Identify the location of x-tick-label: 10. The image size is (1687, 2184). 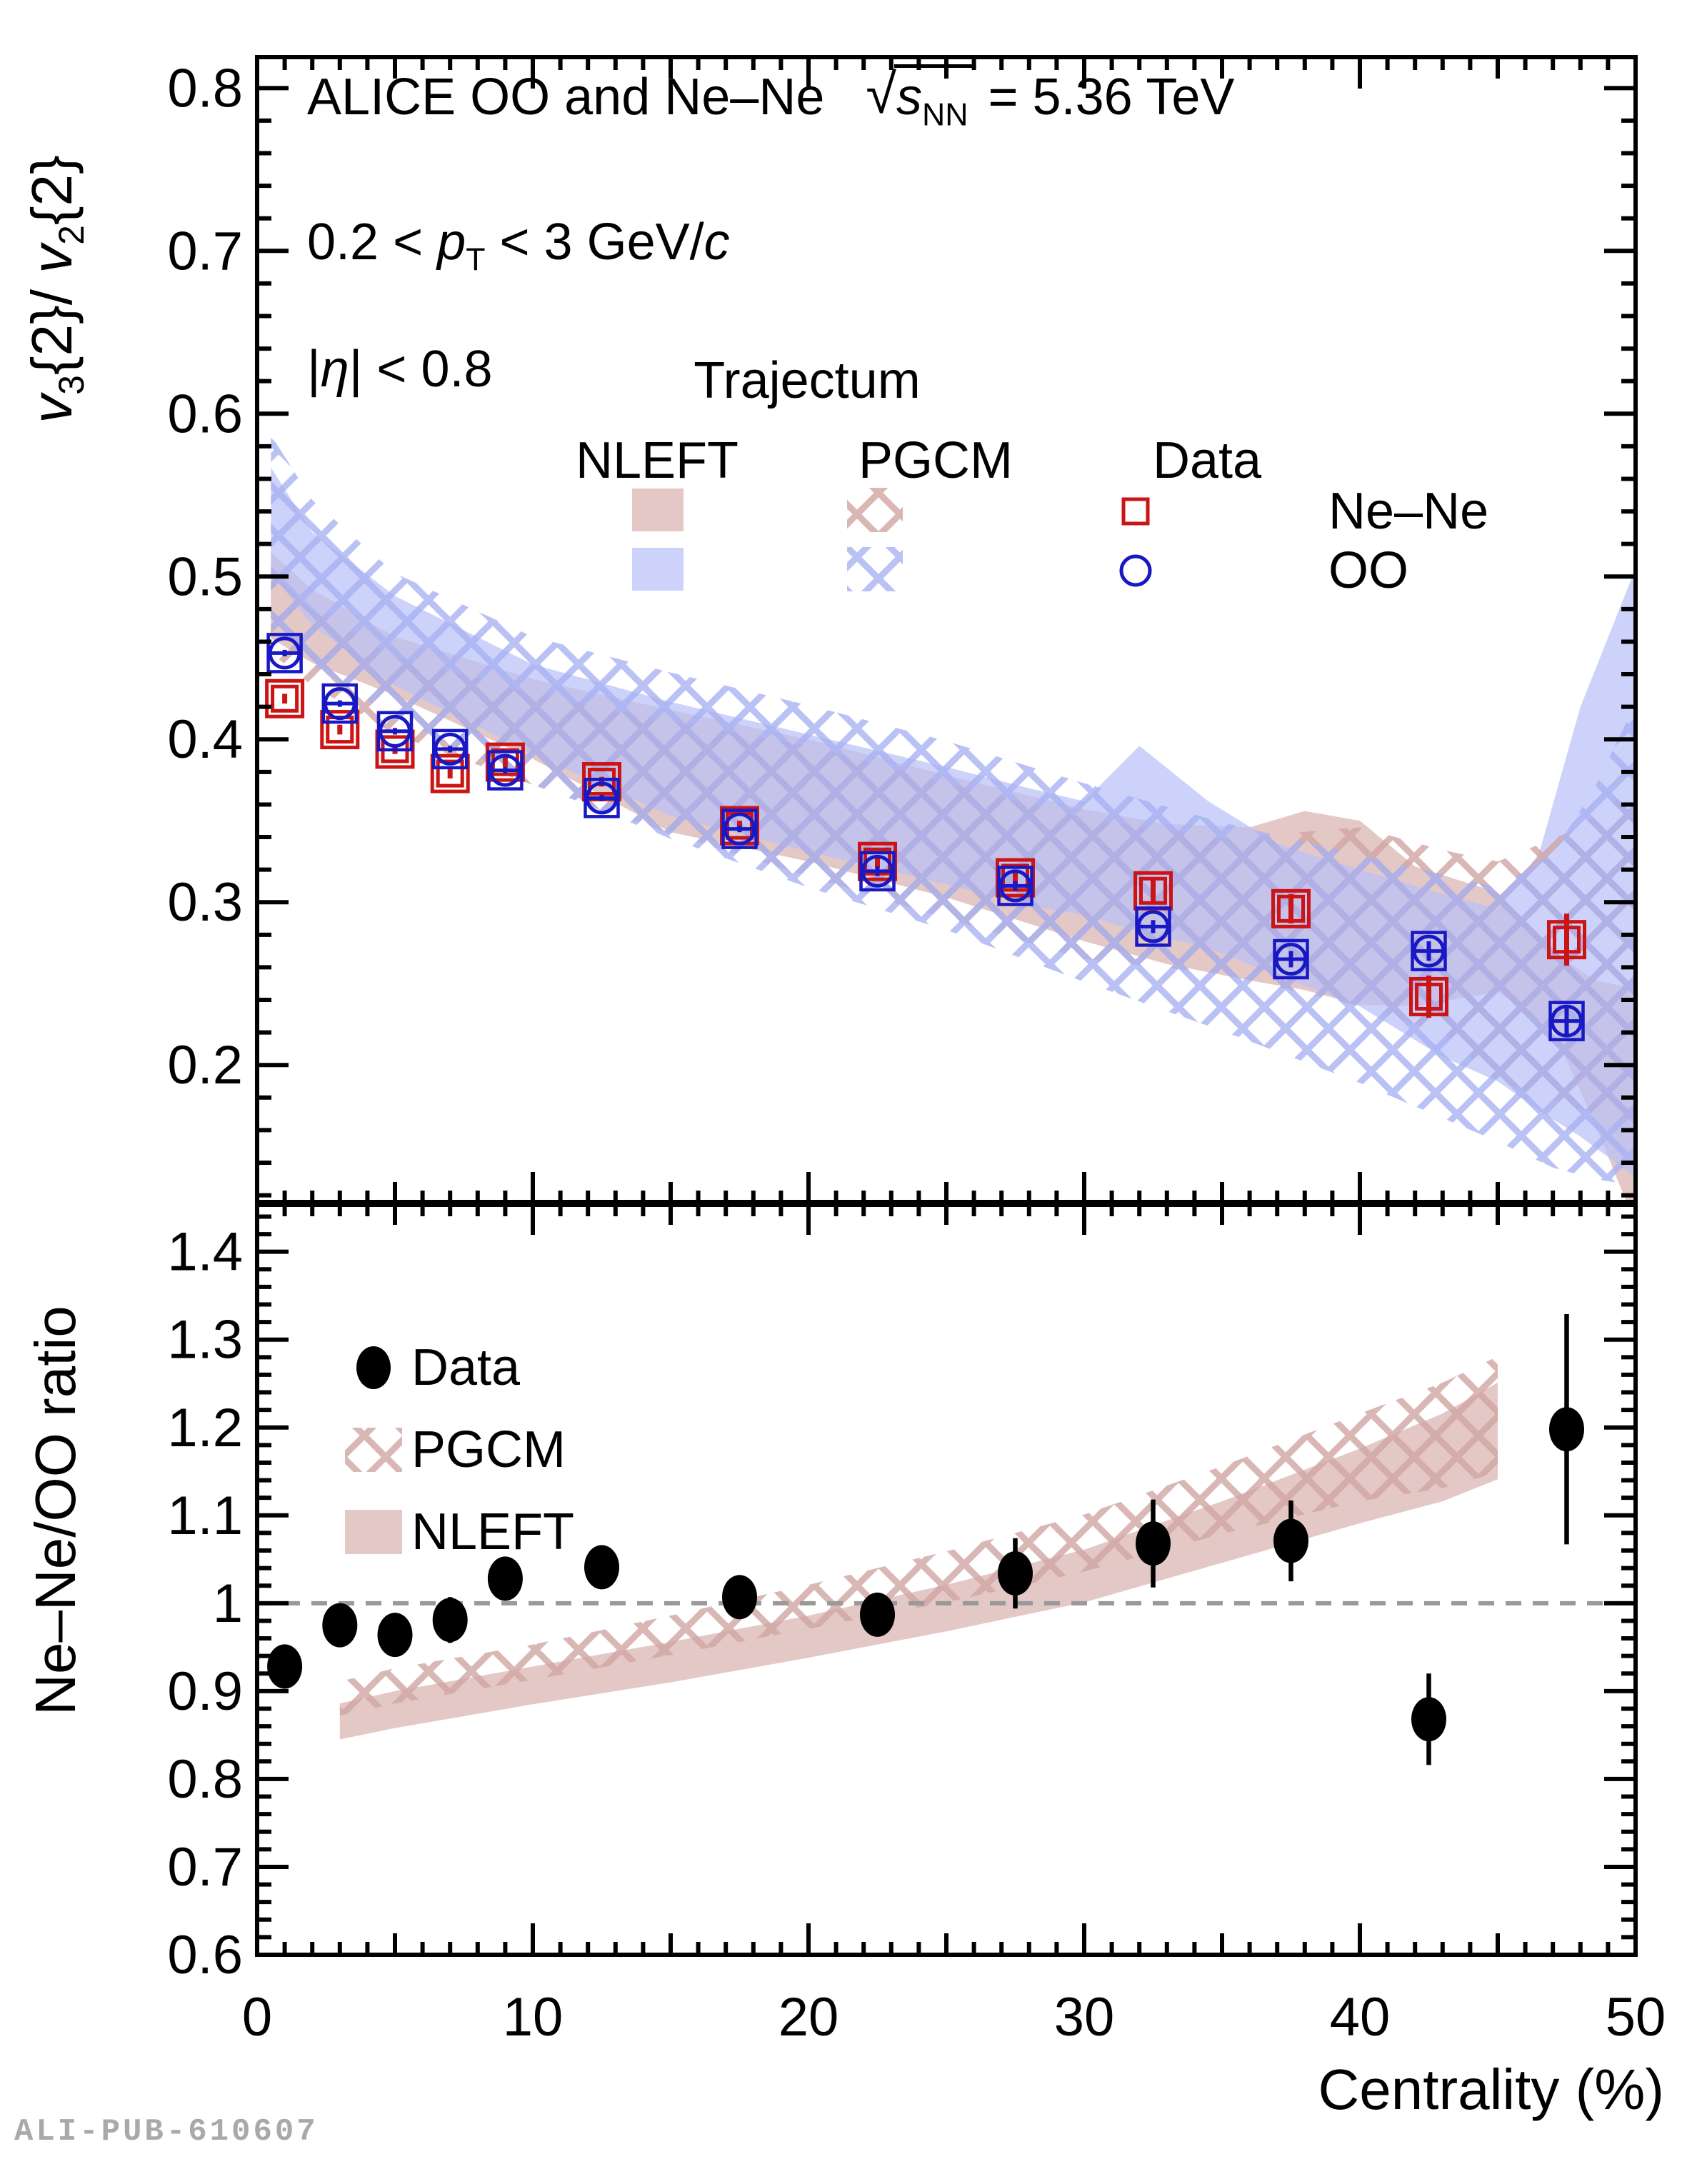
(533, 2017).